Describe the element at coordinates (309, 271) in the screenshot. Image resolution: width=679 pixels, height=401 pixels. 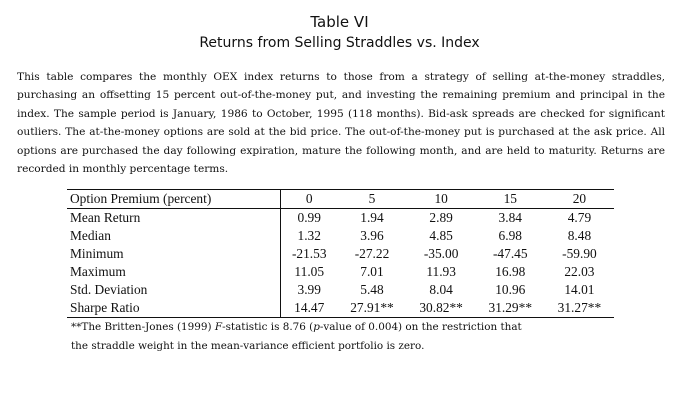
I see `table-cell: 11.05` at that location.